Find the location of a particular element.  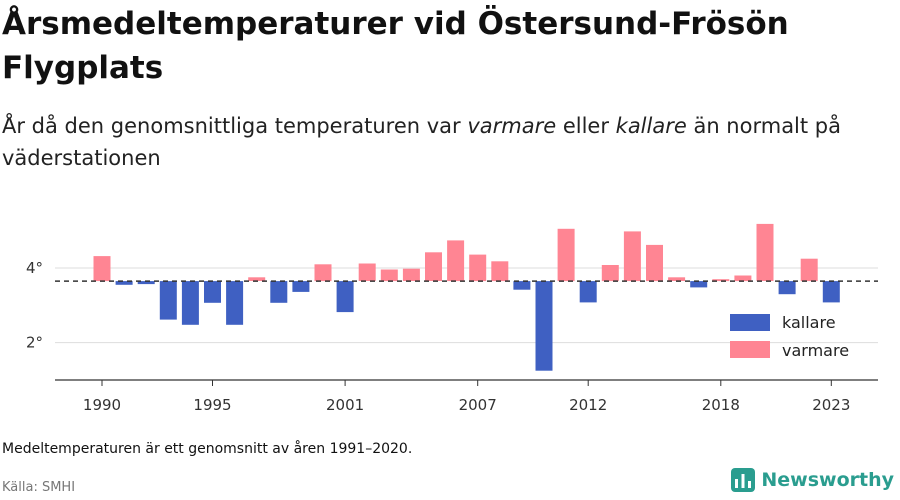

x-tick-layer: 1990 1995 2001 2007 2012 2018 2023 is located at coordinates (466, 397).